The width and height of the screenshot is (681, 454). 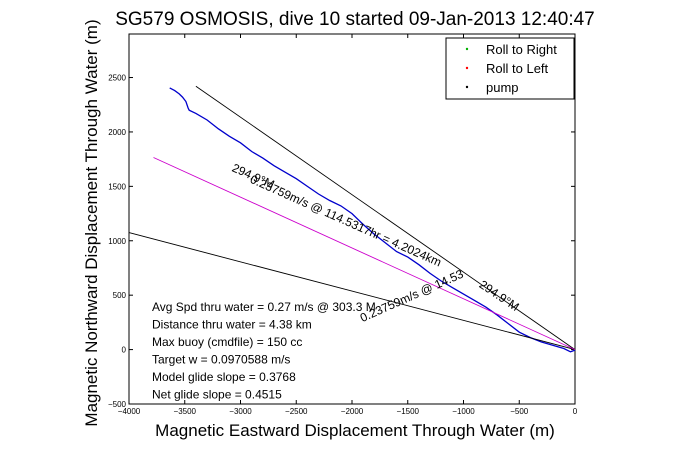 I want to click on y-tick-label: 2500, so click(x=117, y=78).